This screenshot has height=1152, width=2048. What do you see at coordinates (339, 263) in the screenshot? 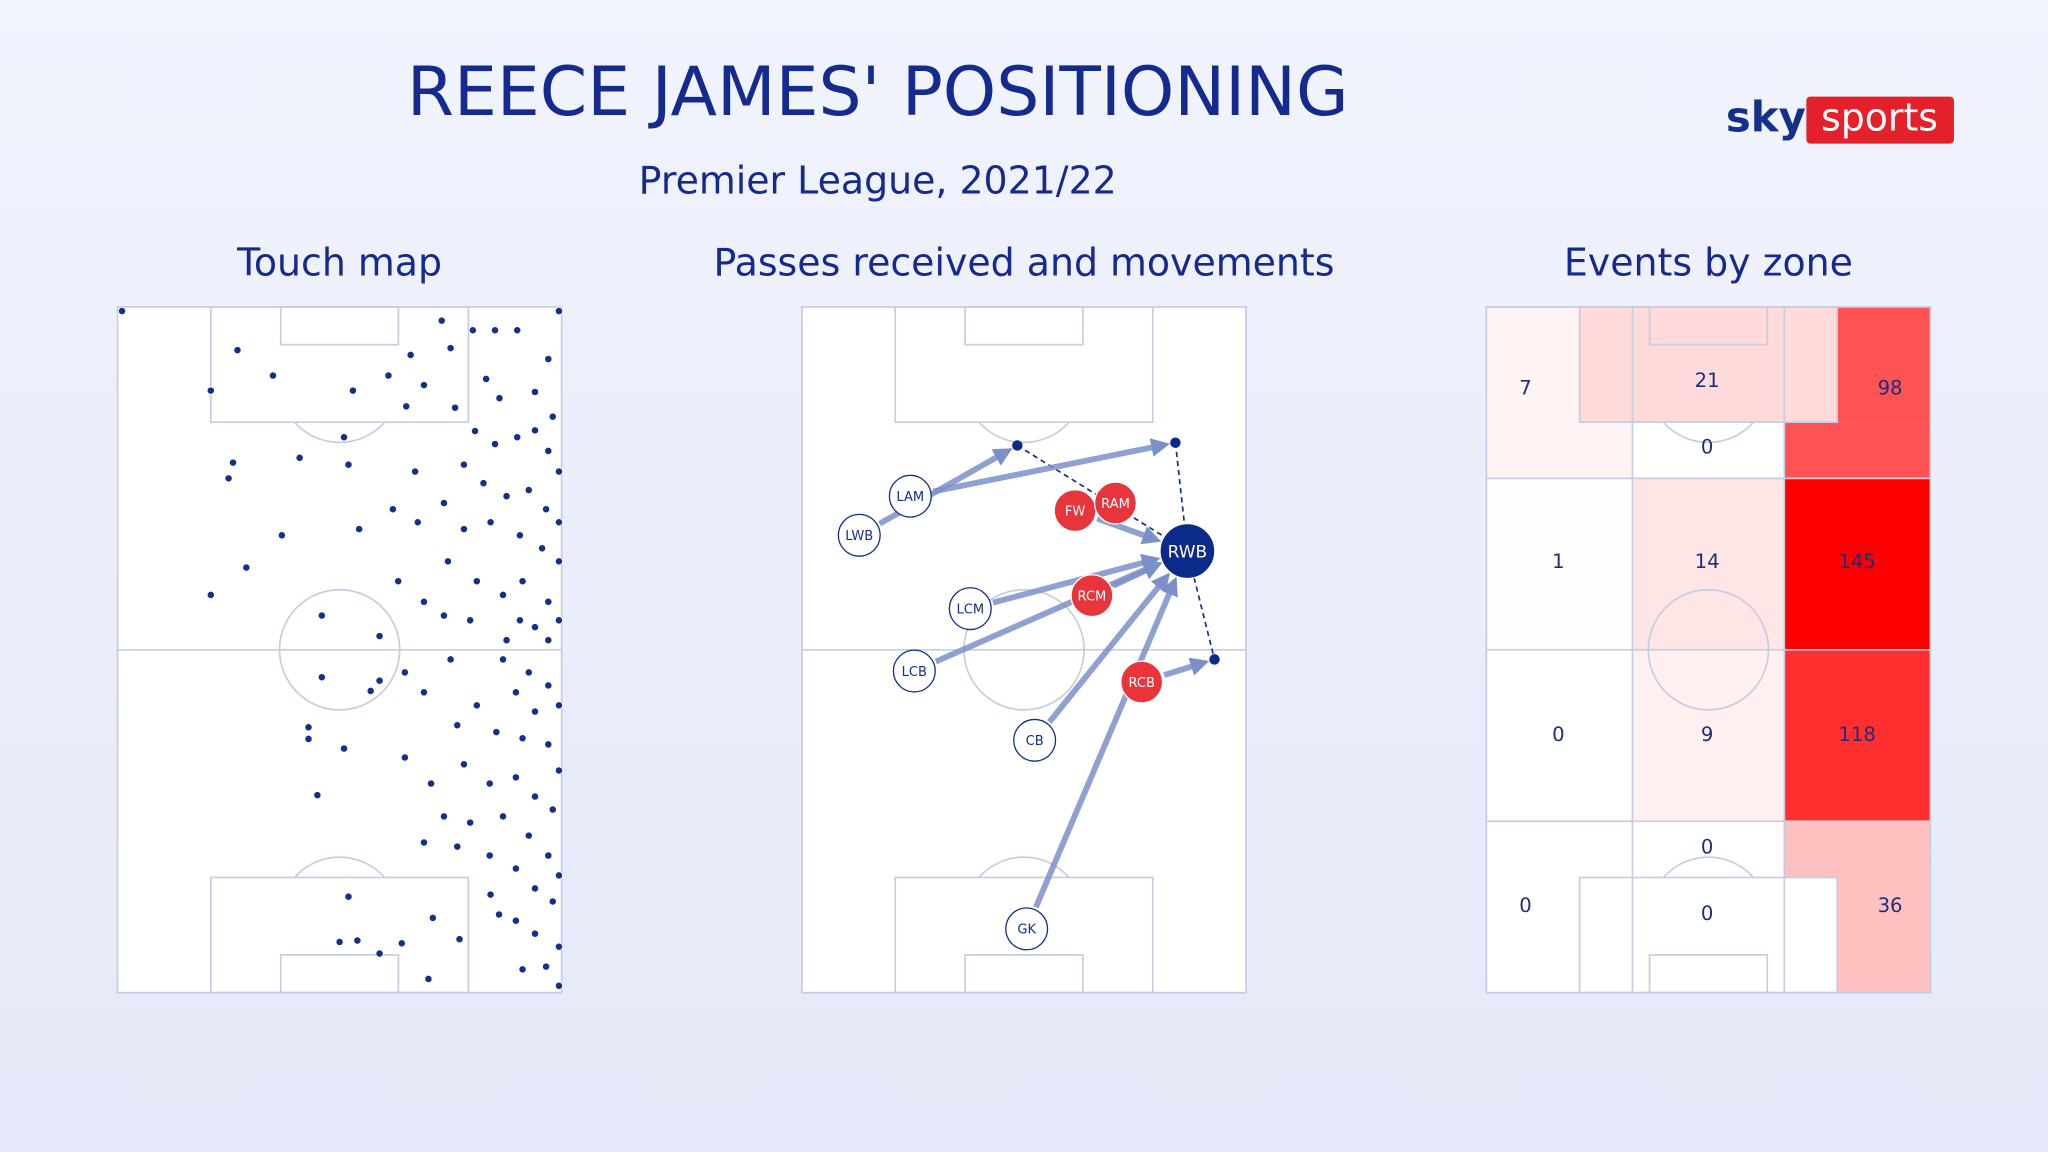
I see `panel-title: Touch map` at bounding box center [339, 263].